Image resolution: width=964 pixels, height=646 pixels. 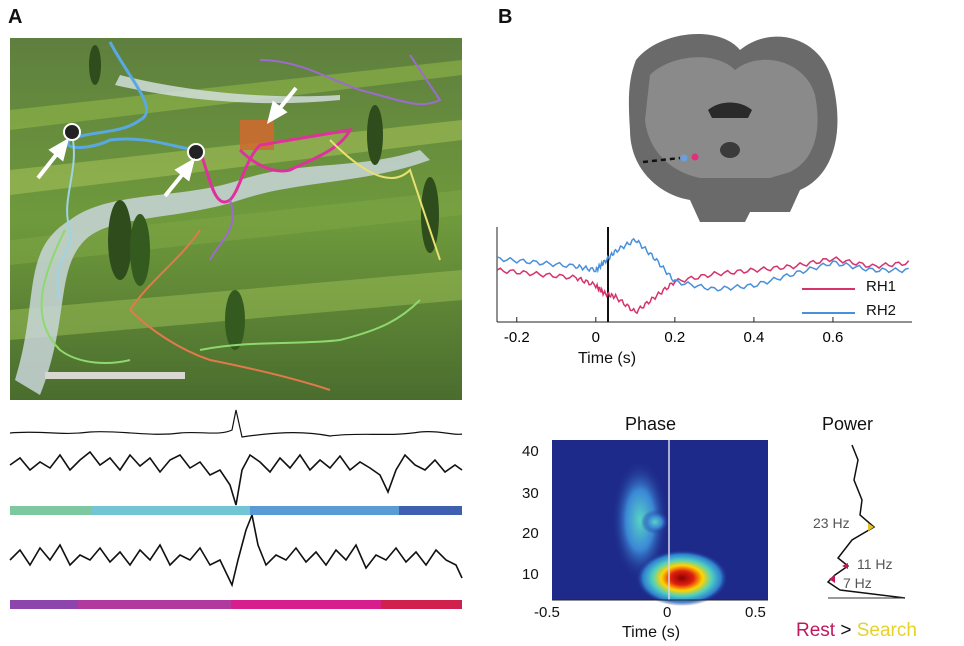 I want to click on erp-xtick-label: 0, so click(x=596, y=337).